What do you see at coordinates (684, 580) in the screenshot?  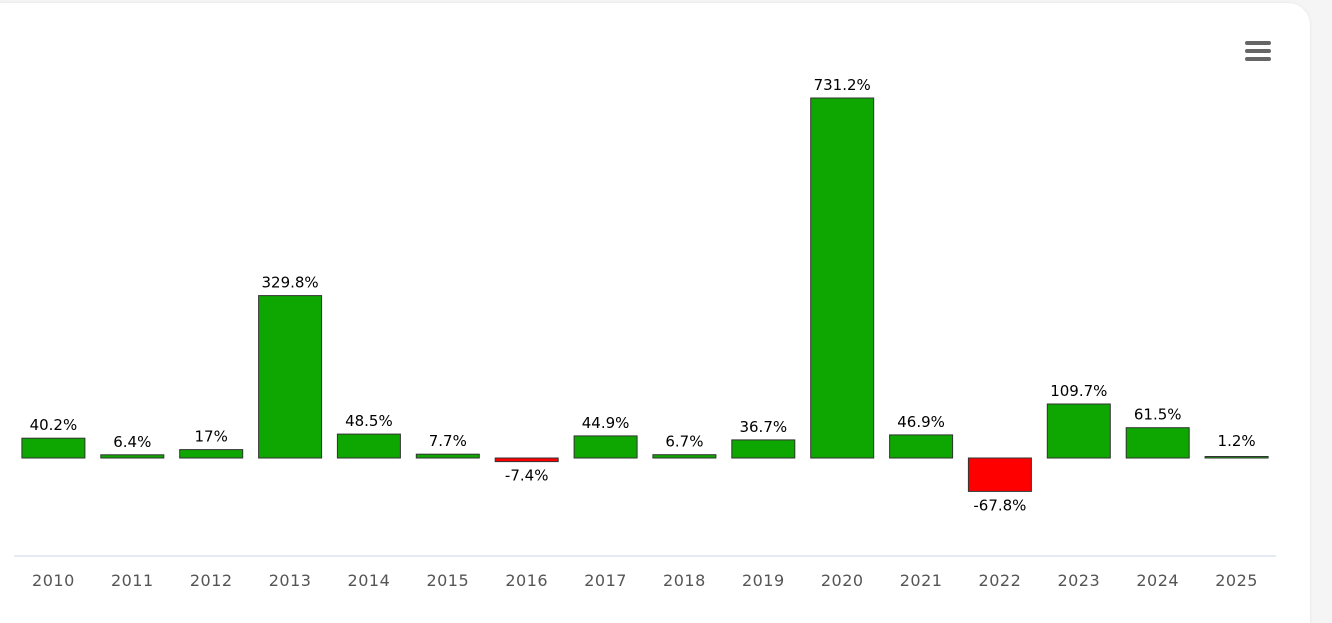 I see `x-tick-2018: 2018` at bounding box center [684, 580].